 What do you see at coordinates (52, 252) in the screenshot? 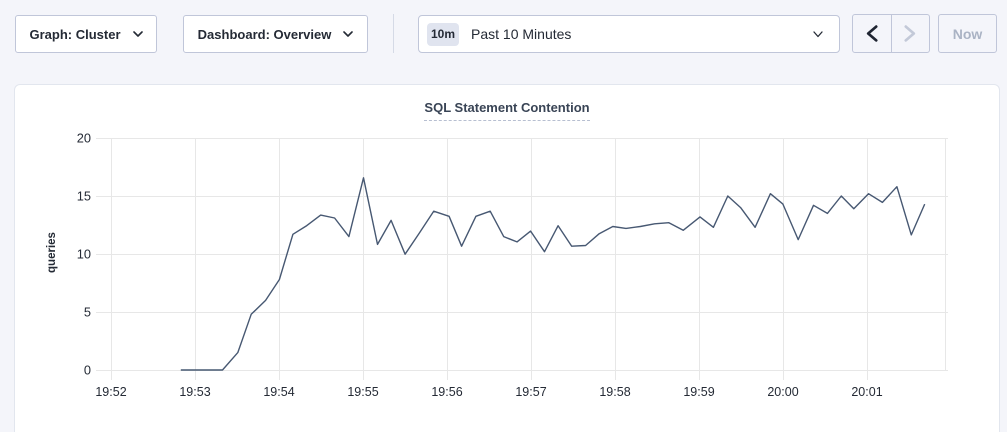
I see `svg-text: queries` at bounding box center [52, 252].